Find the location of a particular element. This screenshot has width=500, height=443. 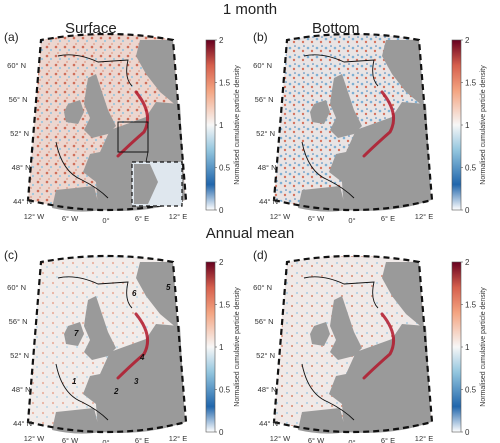

region-label: 7 is located at coordinates (76, 333).